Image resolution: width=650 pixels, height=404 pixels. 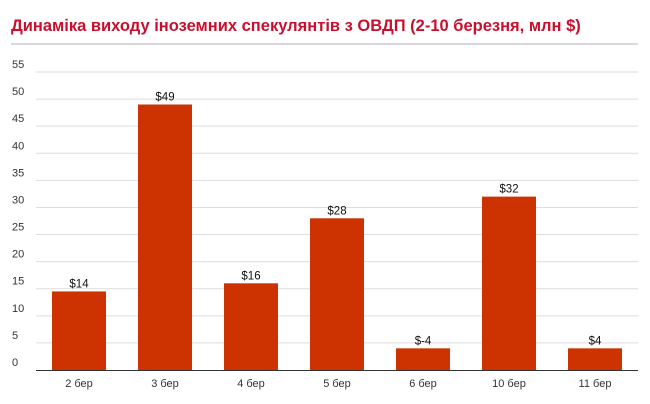 What do you see at coordinates (18, 200) in the screenshot?
I see `y-tick-label: 30` at bounding box center [18, 200].